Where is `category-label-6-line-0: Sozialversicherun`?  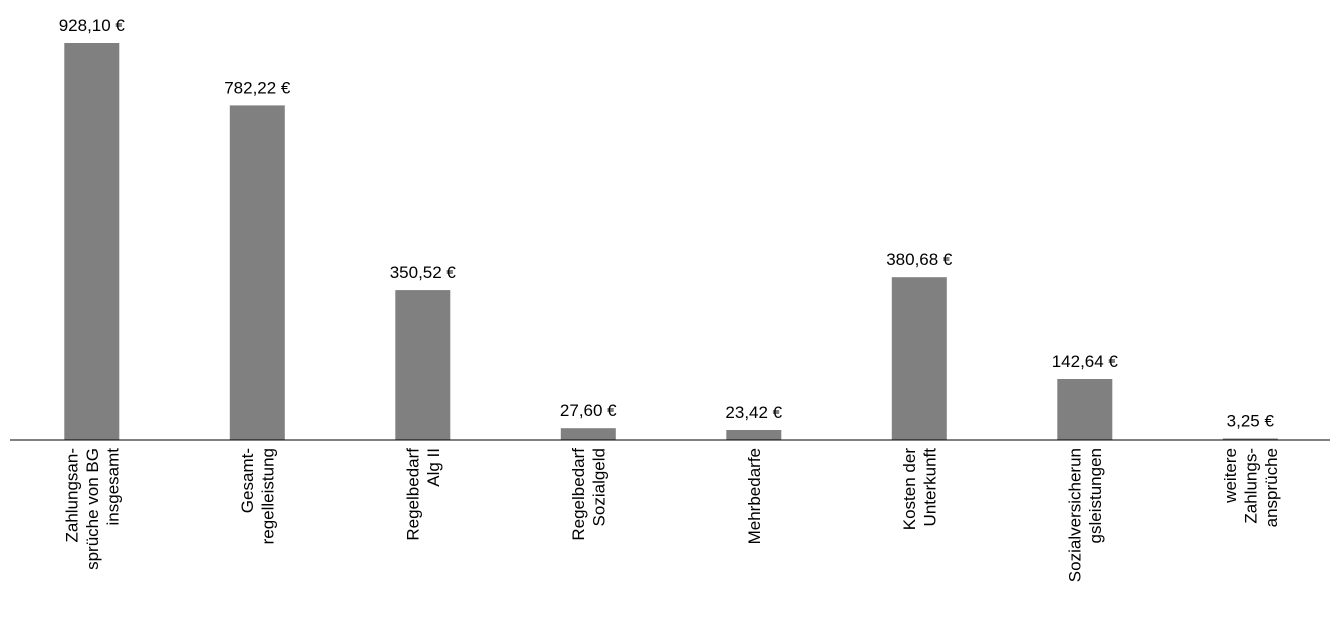
category-label-6-line-0: Sozialversicherun is located at coordinates (1075, 515).